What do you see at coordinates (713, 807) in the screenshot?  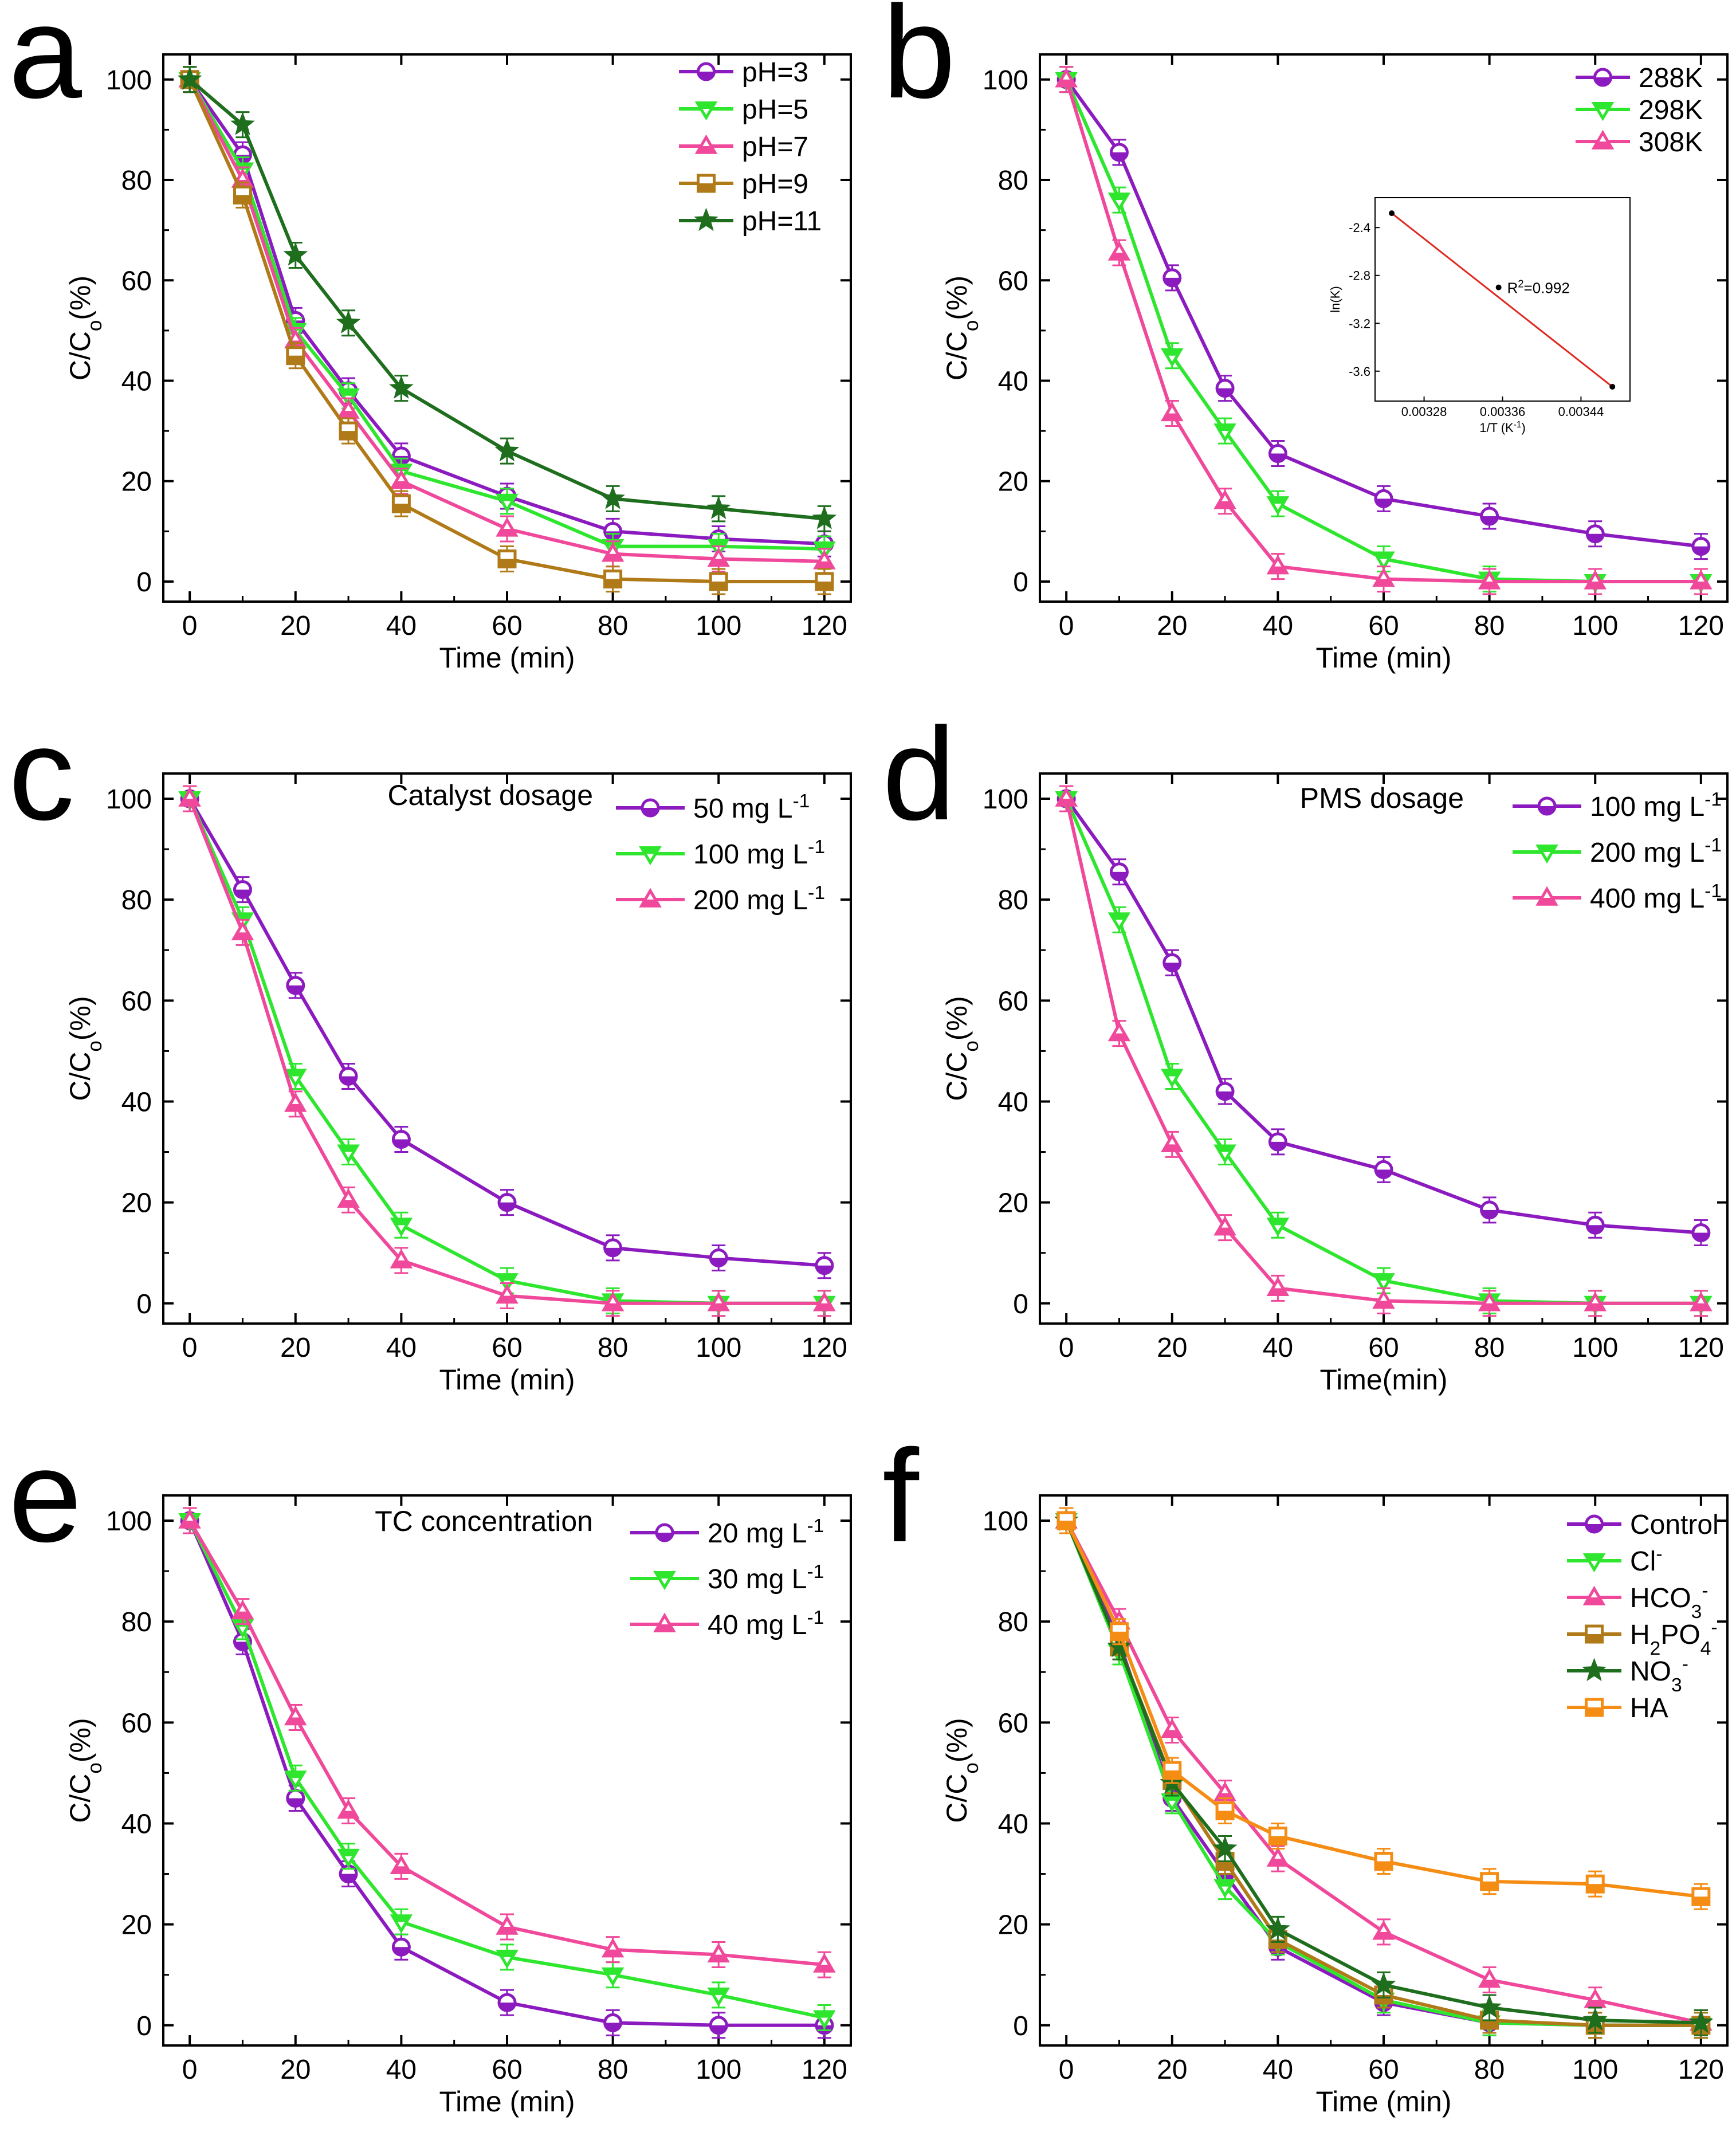 I see `legend-entry: 50 mg L-1` at bounding box center [713, 807].